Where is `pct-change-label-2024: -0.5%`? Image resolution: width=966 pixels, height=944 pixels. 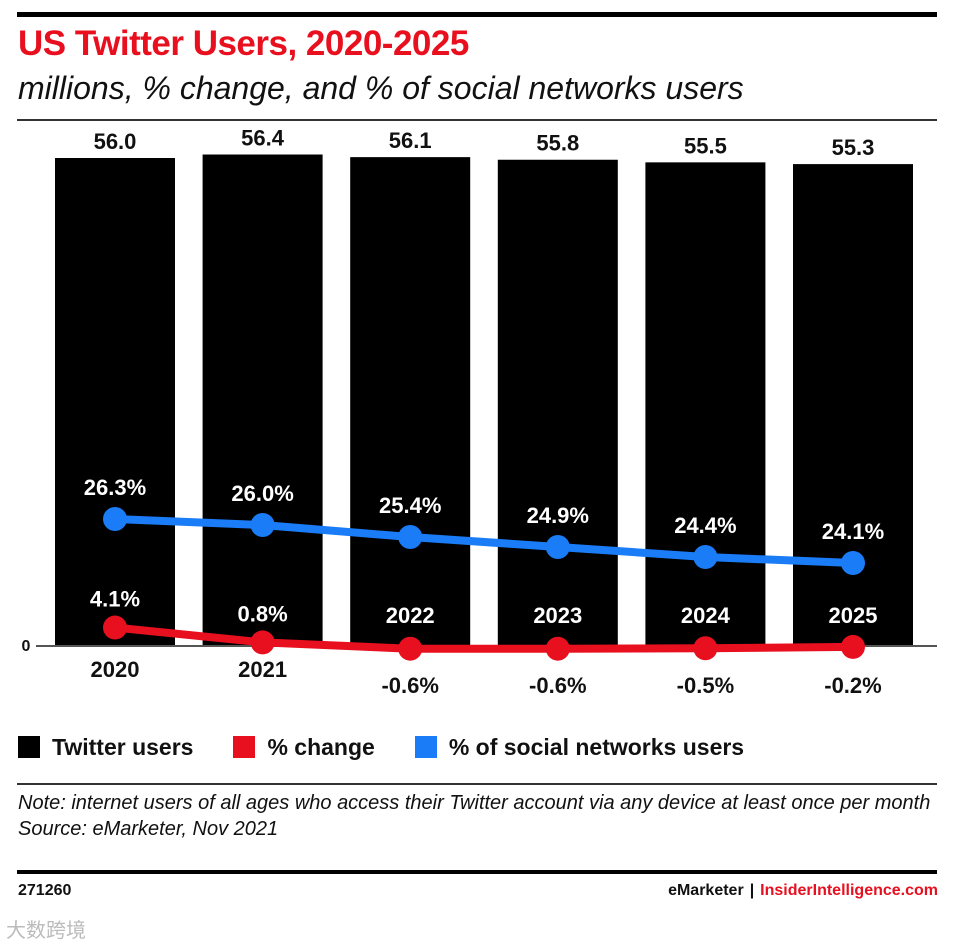 pct-change-label-2024: -0.5% is located at coordinates (705, 685).